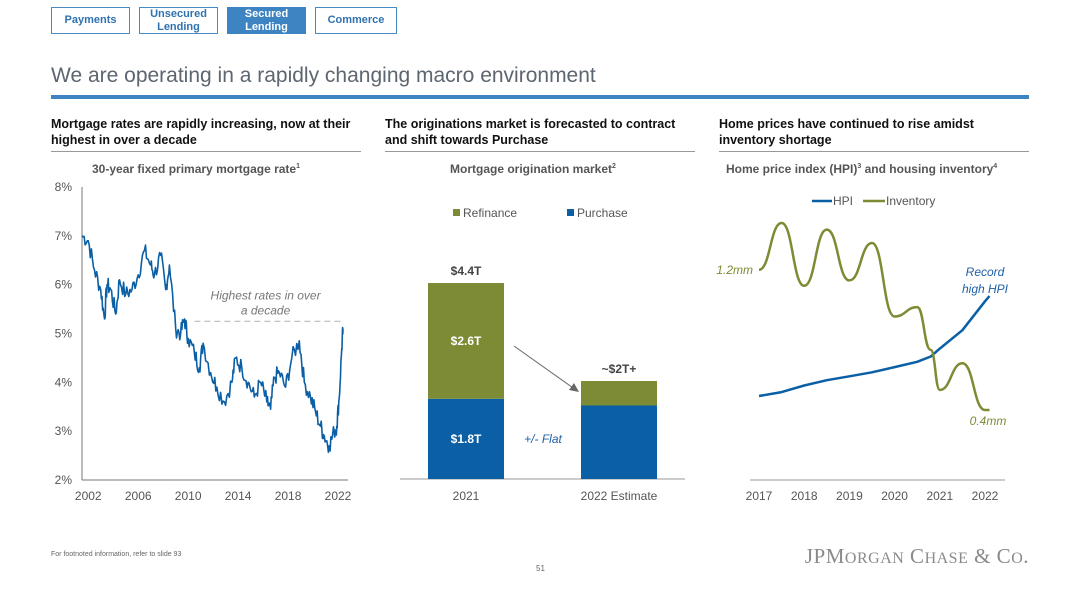  What do you see at coordinates (540, 97) in the screenshot?
I see `title-divider` at bounding box center [540, 97].